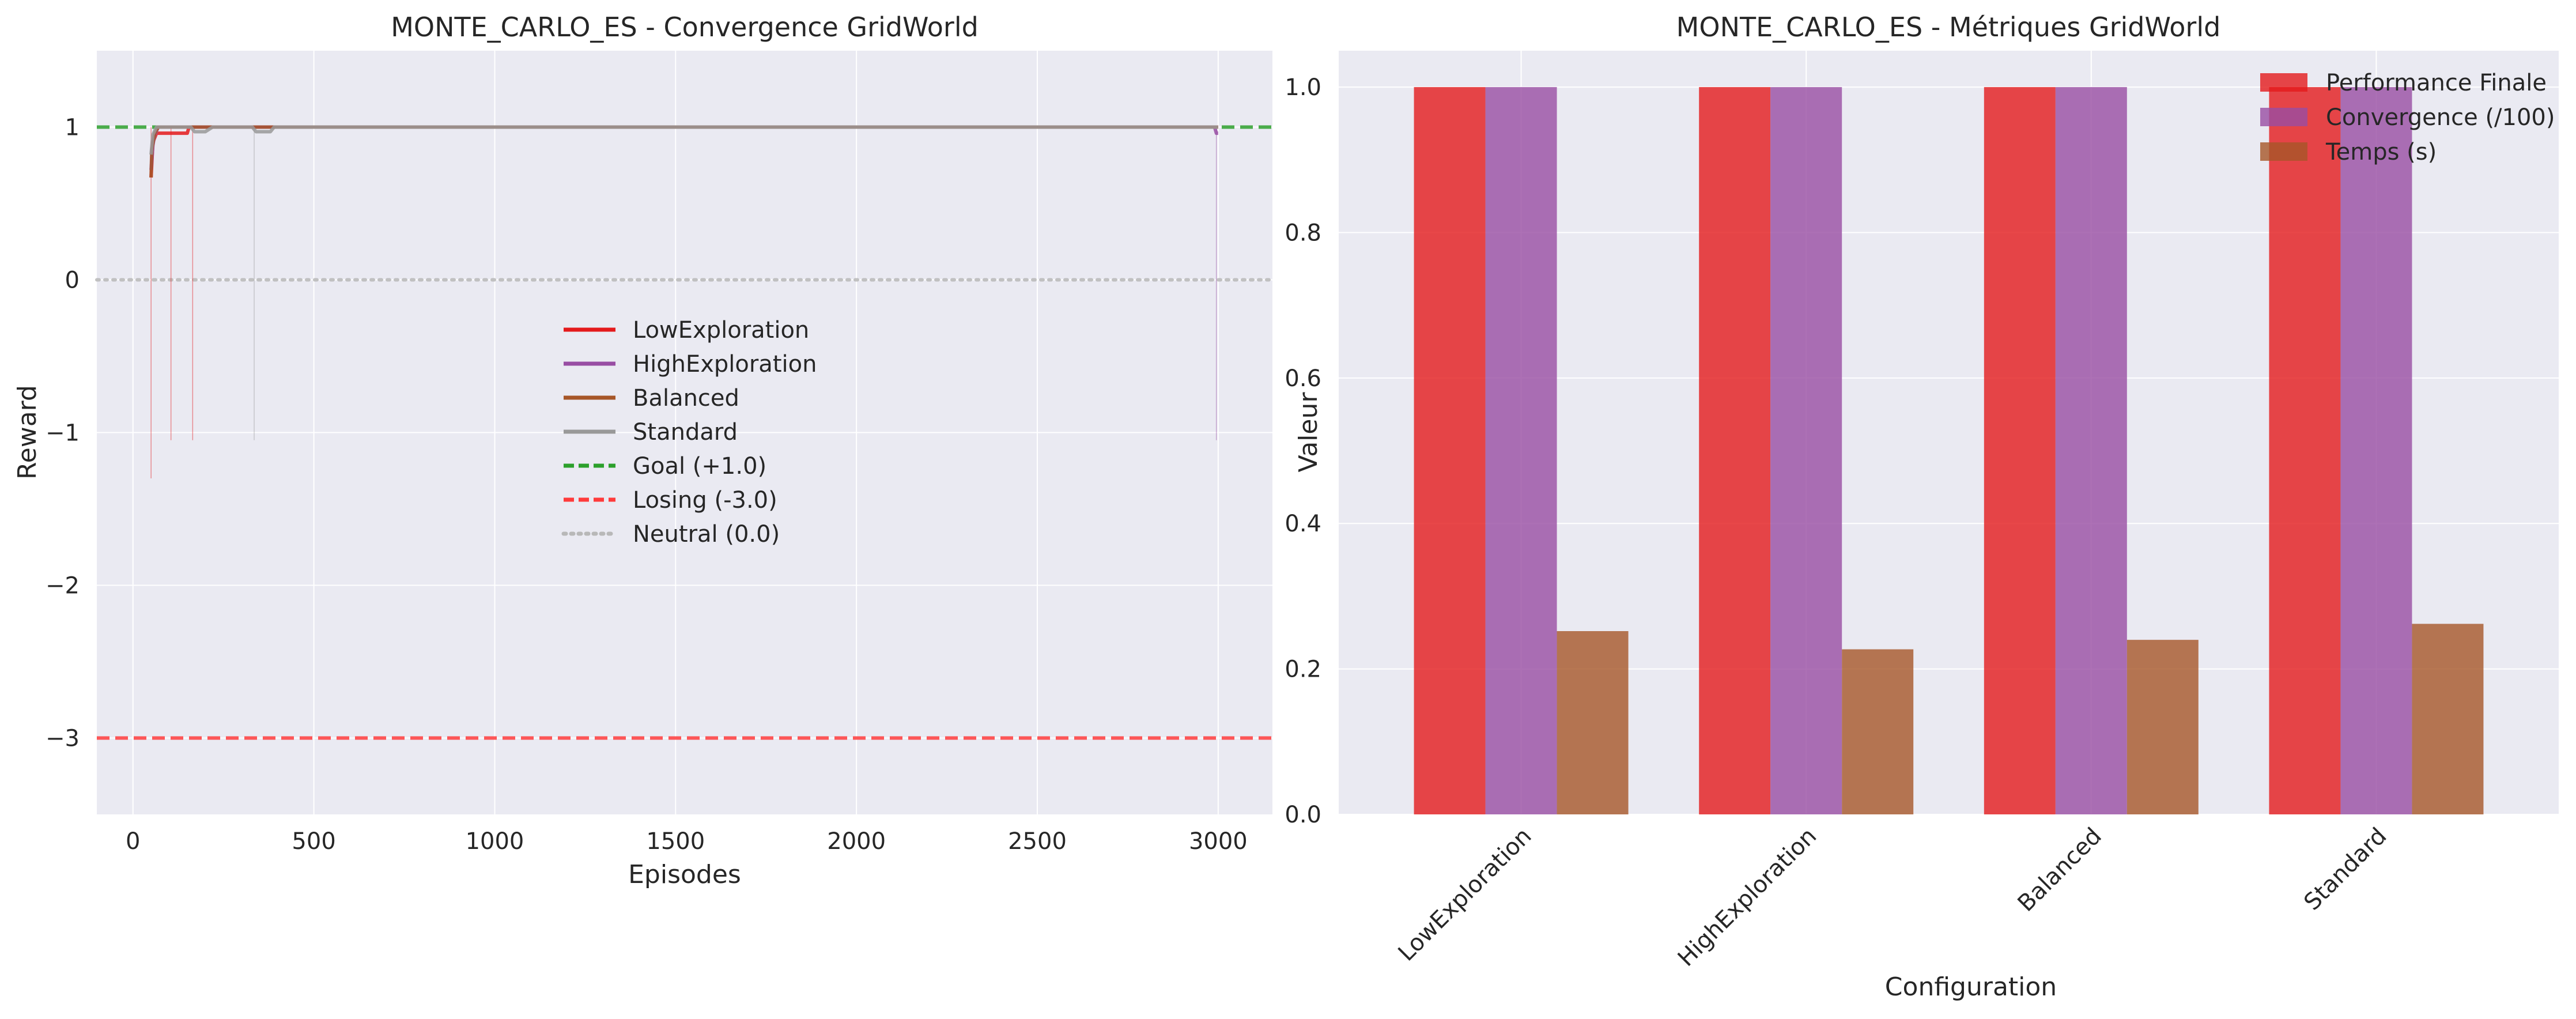 The width and height of the screenshot is (2576, 1019). I want to click on convergence-x-ticks: 0 500 1000 1500 2000 2500 3000, so click(687, 841).